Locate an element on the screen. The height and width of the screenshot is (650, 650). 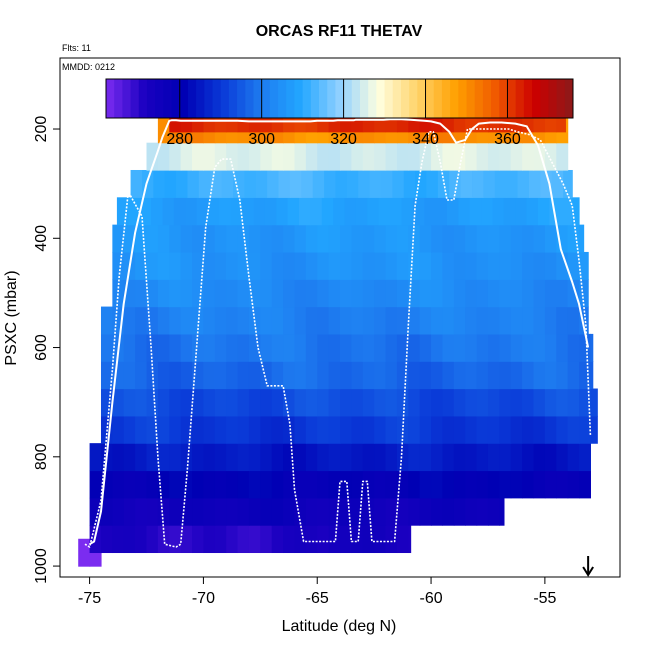
chart-subtitle: Flts: 11 is located at coordinates (76, 48).